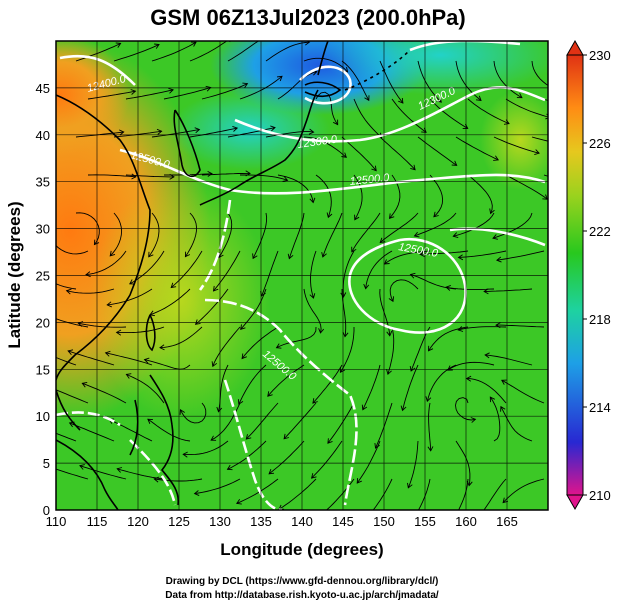 The image size is (619, 605). Describe the element at coordinates (318, 142) in the screenshot. I see `contour-label: 12300.0` at that location.